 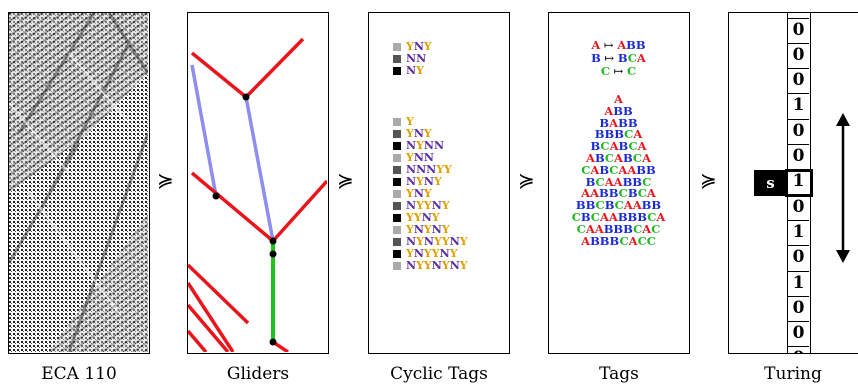 I want to click on cyclic-tag-step: NNNYY, so click(x=430, y=170).